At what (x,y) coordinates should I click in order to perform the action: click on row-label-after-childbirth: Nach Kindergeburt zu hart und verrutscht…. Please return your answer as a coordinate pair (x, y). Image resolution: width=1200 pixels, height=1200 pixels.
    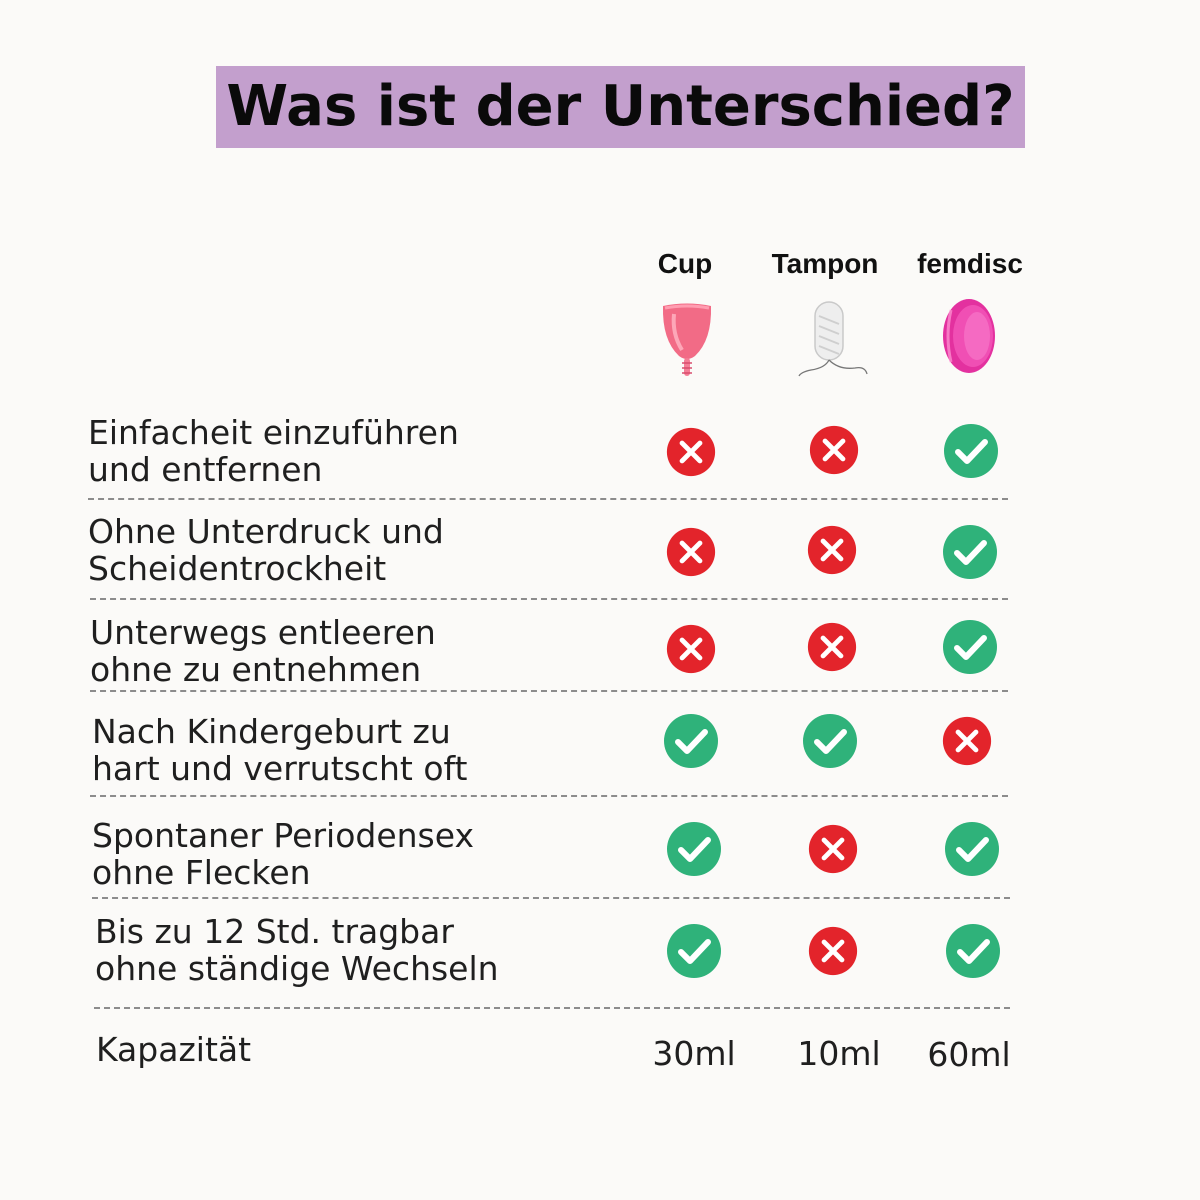
    Looking at the image, I should click on (352, 750).